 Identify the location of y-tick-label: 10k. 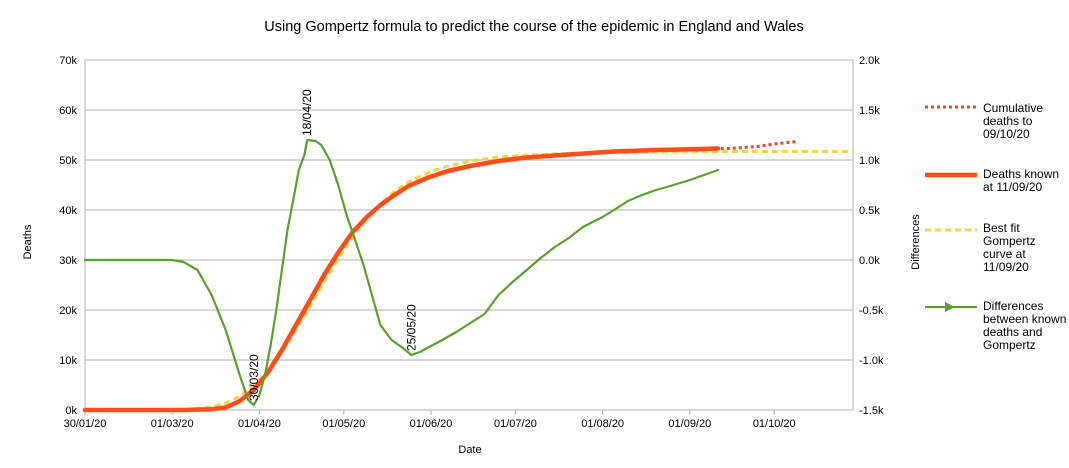
(68, 361).